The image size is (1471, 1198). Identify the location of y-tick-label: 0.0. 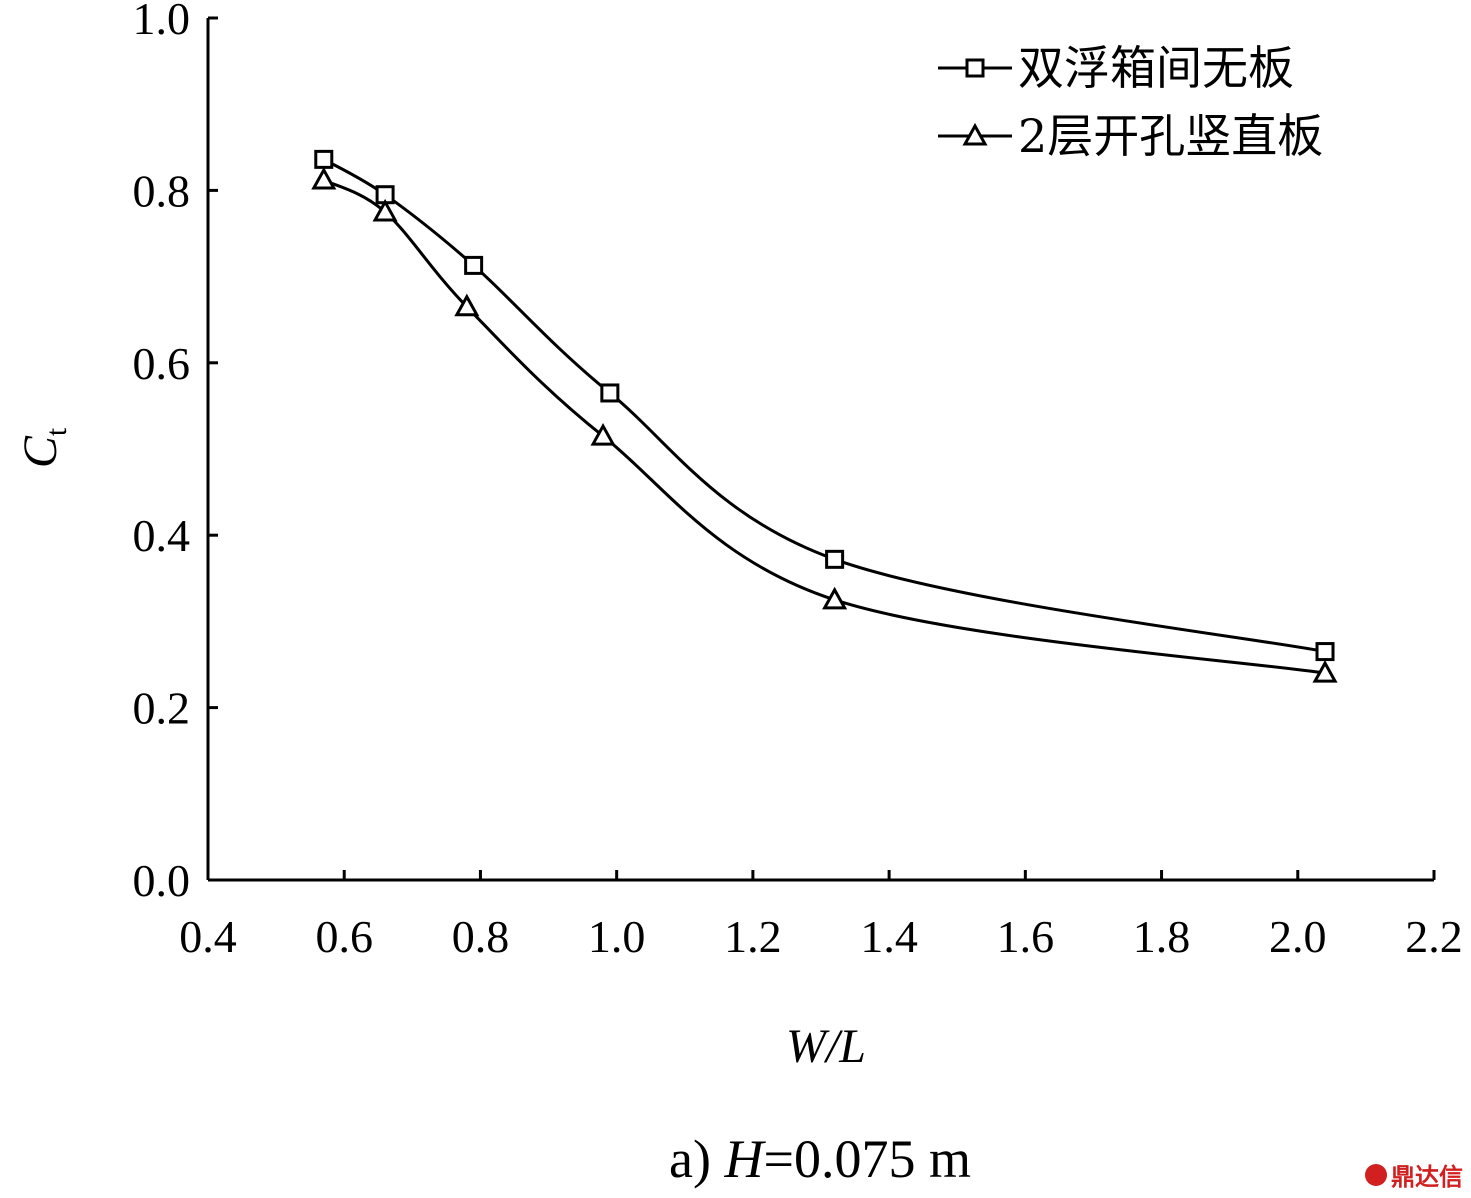
(162, 880).